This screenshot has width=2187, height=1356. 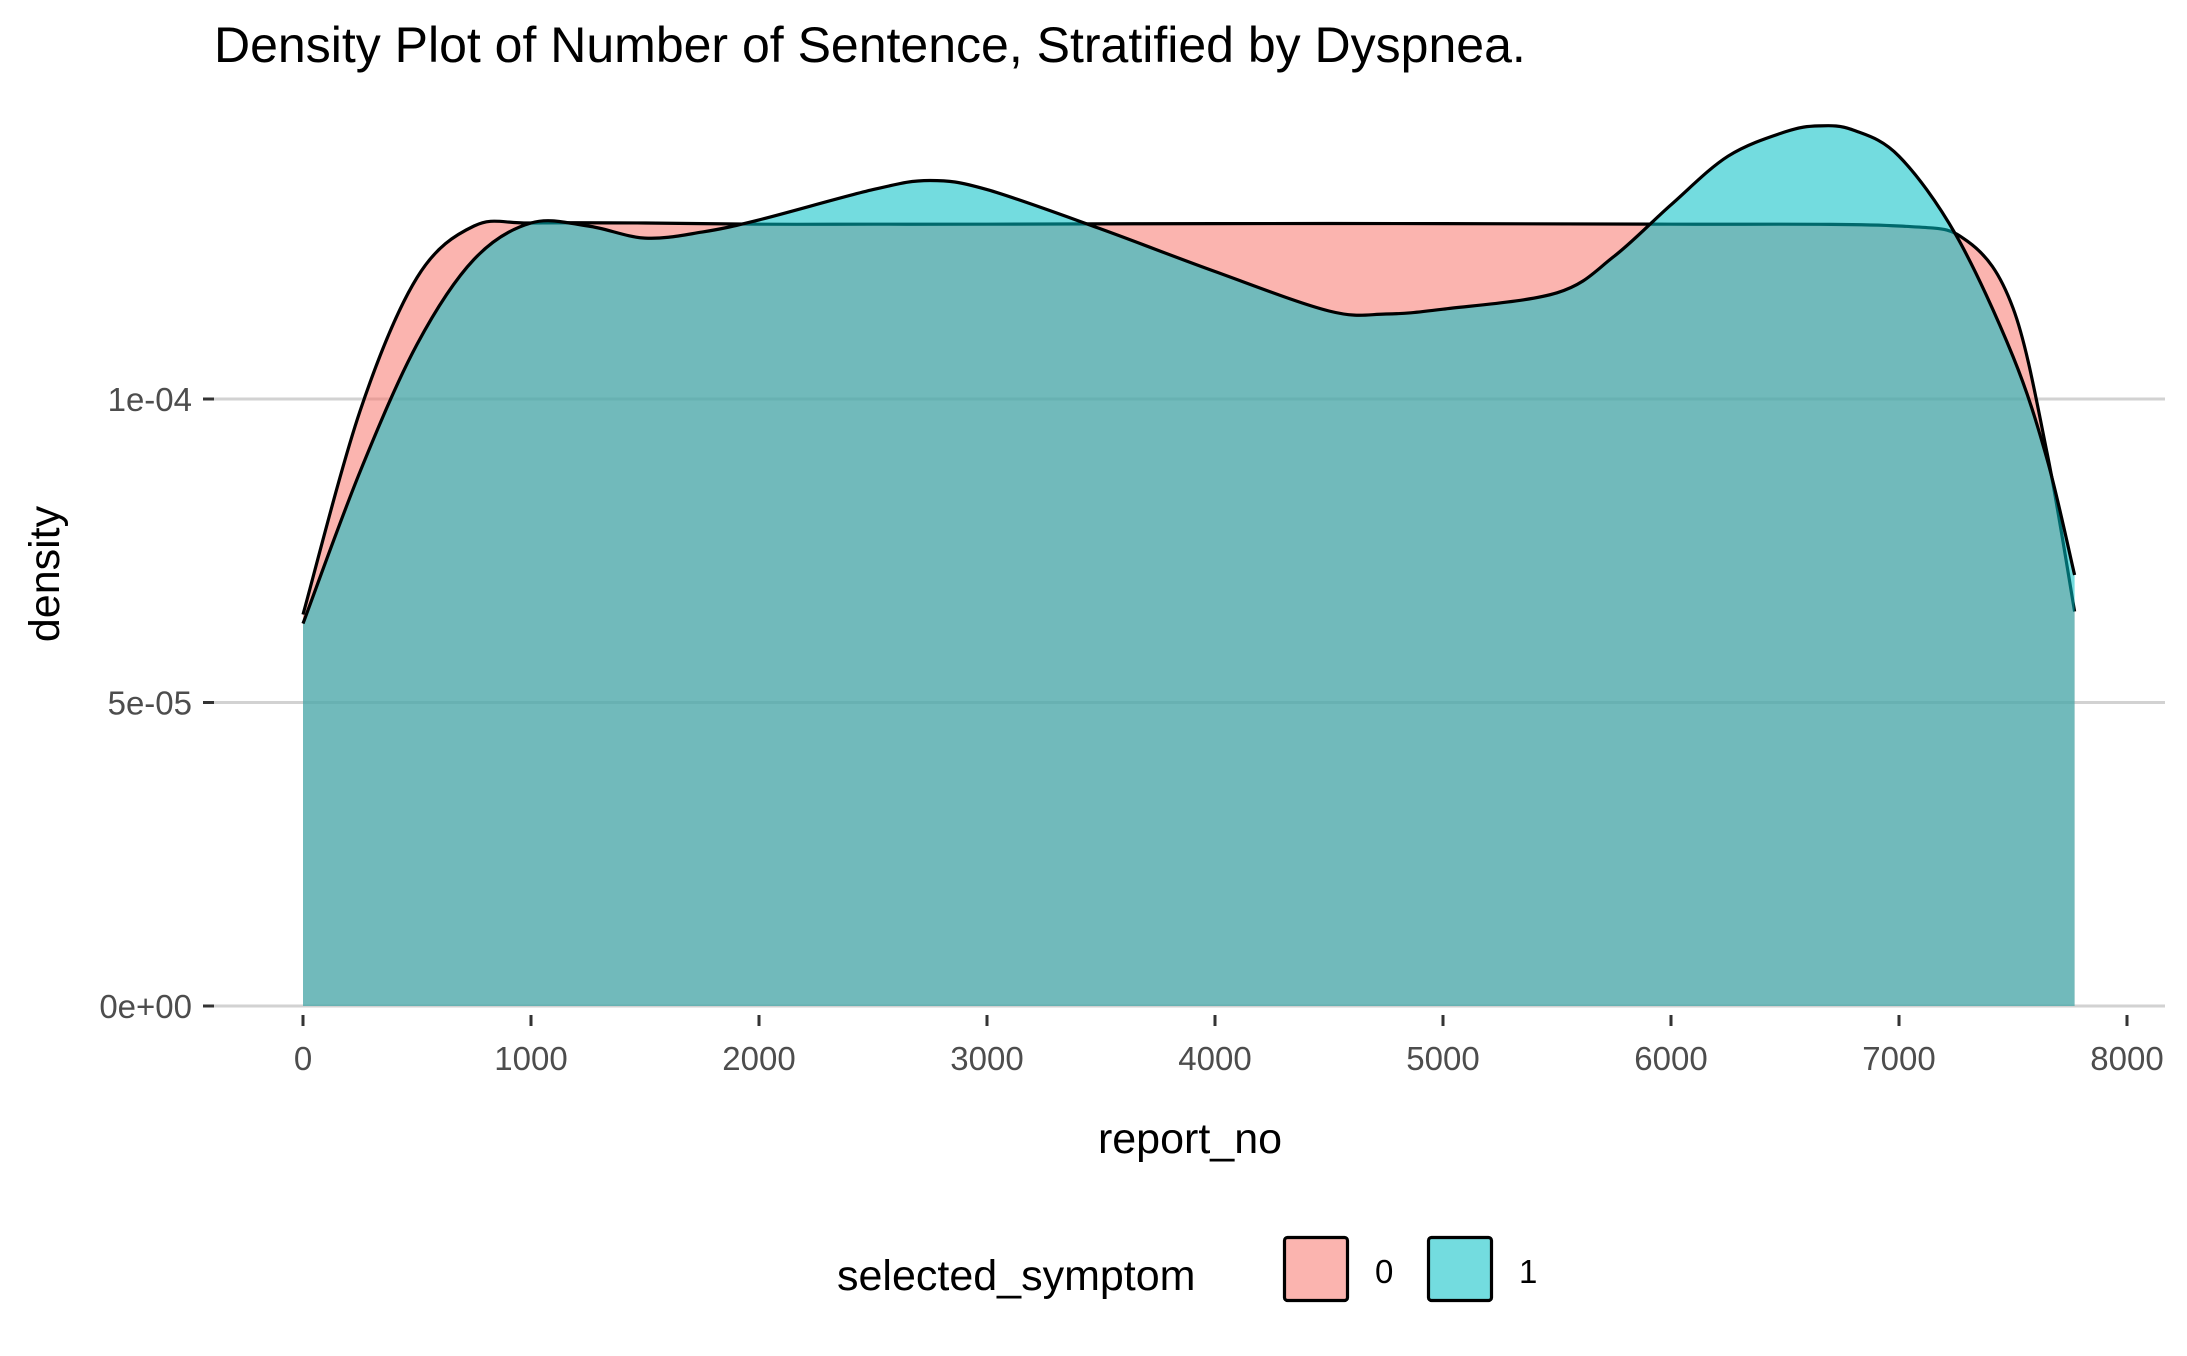 I want to click on x-tick-label: 0, so click(x=303, y=1058).